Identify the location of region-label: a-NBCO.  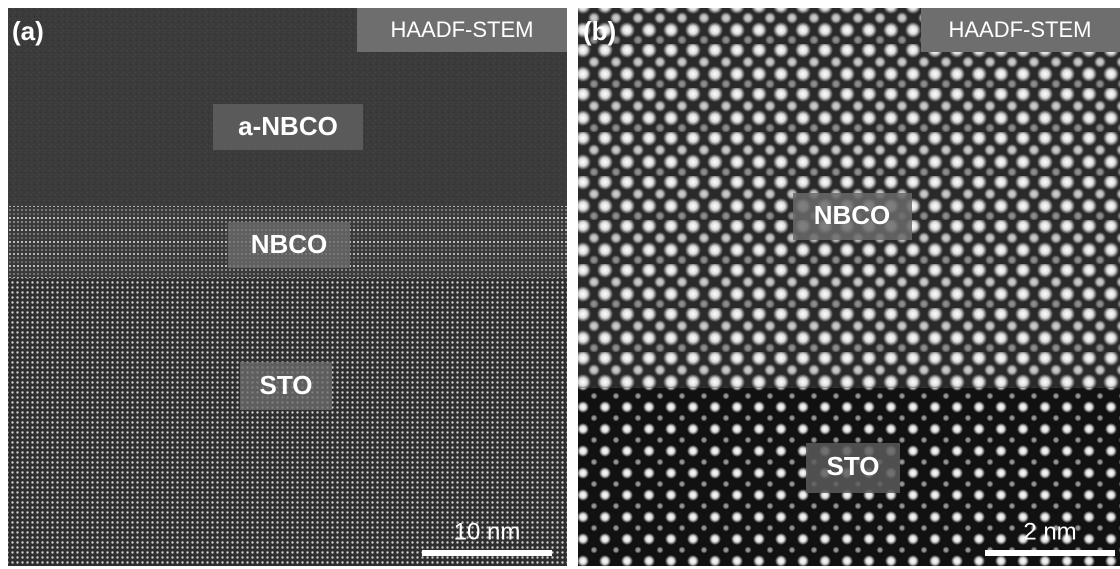
(288, 126).